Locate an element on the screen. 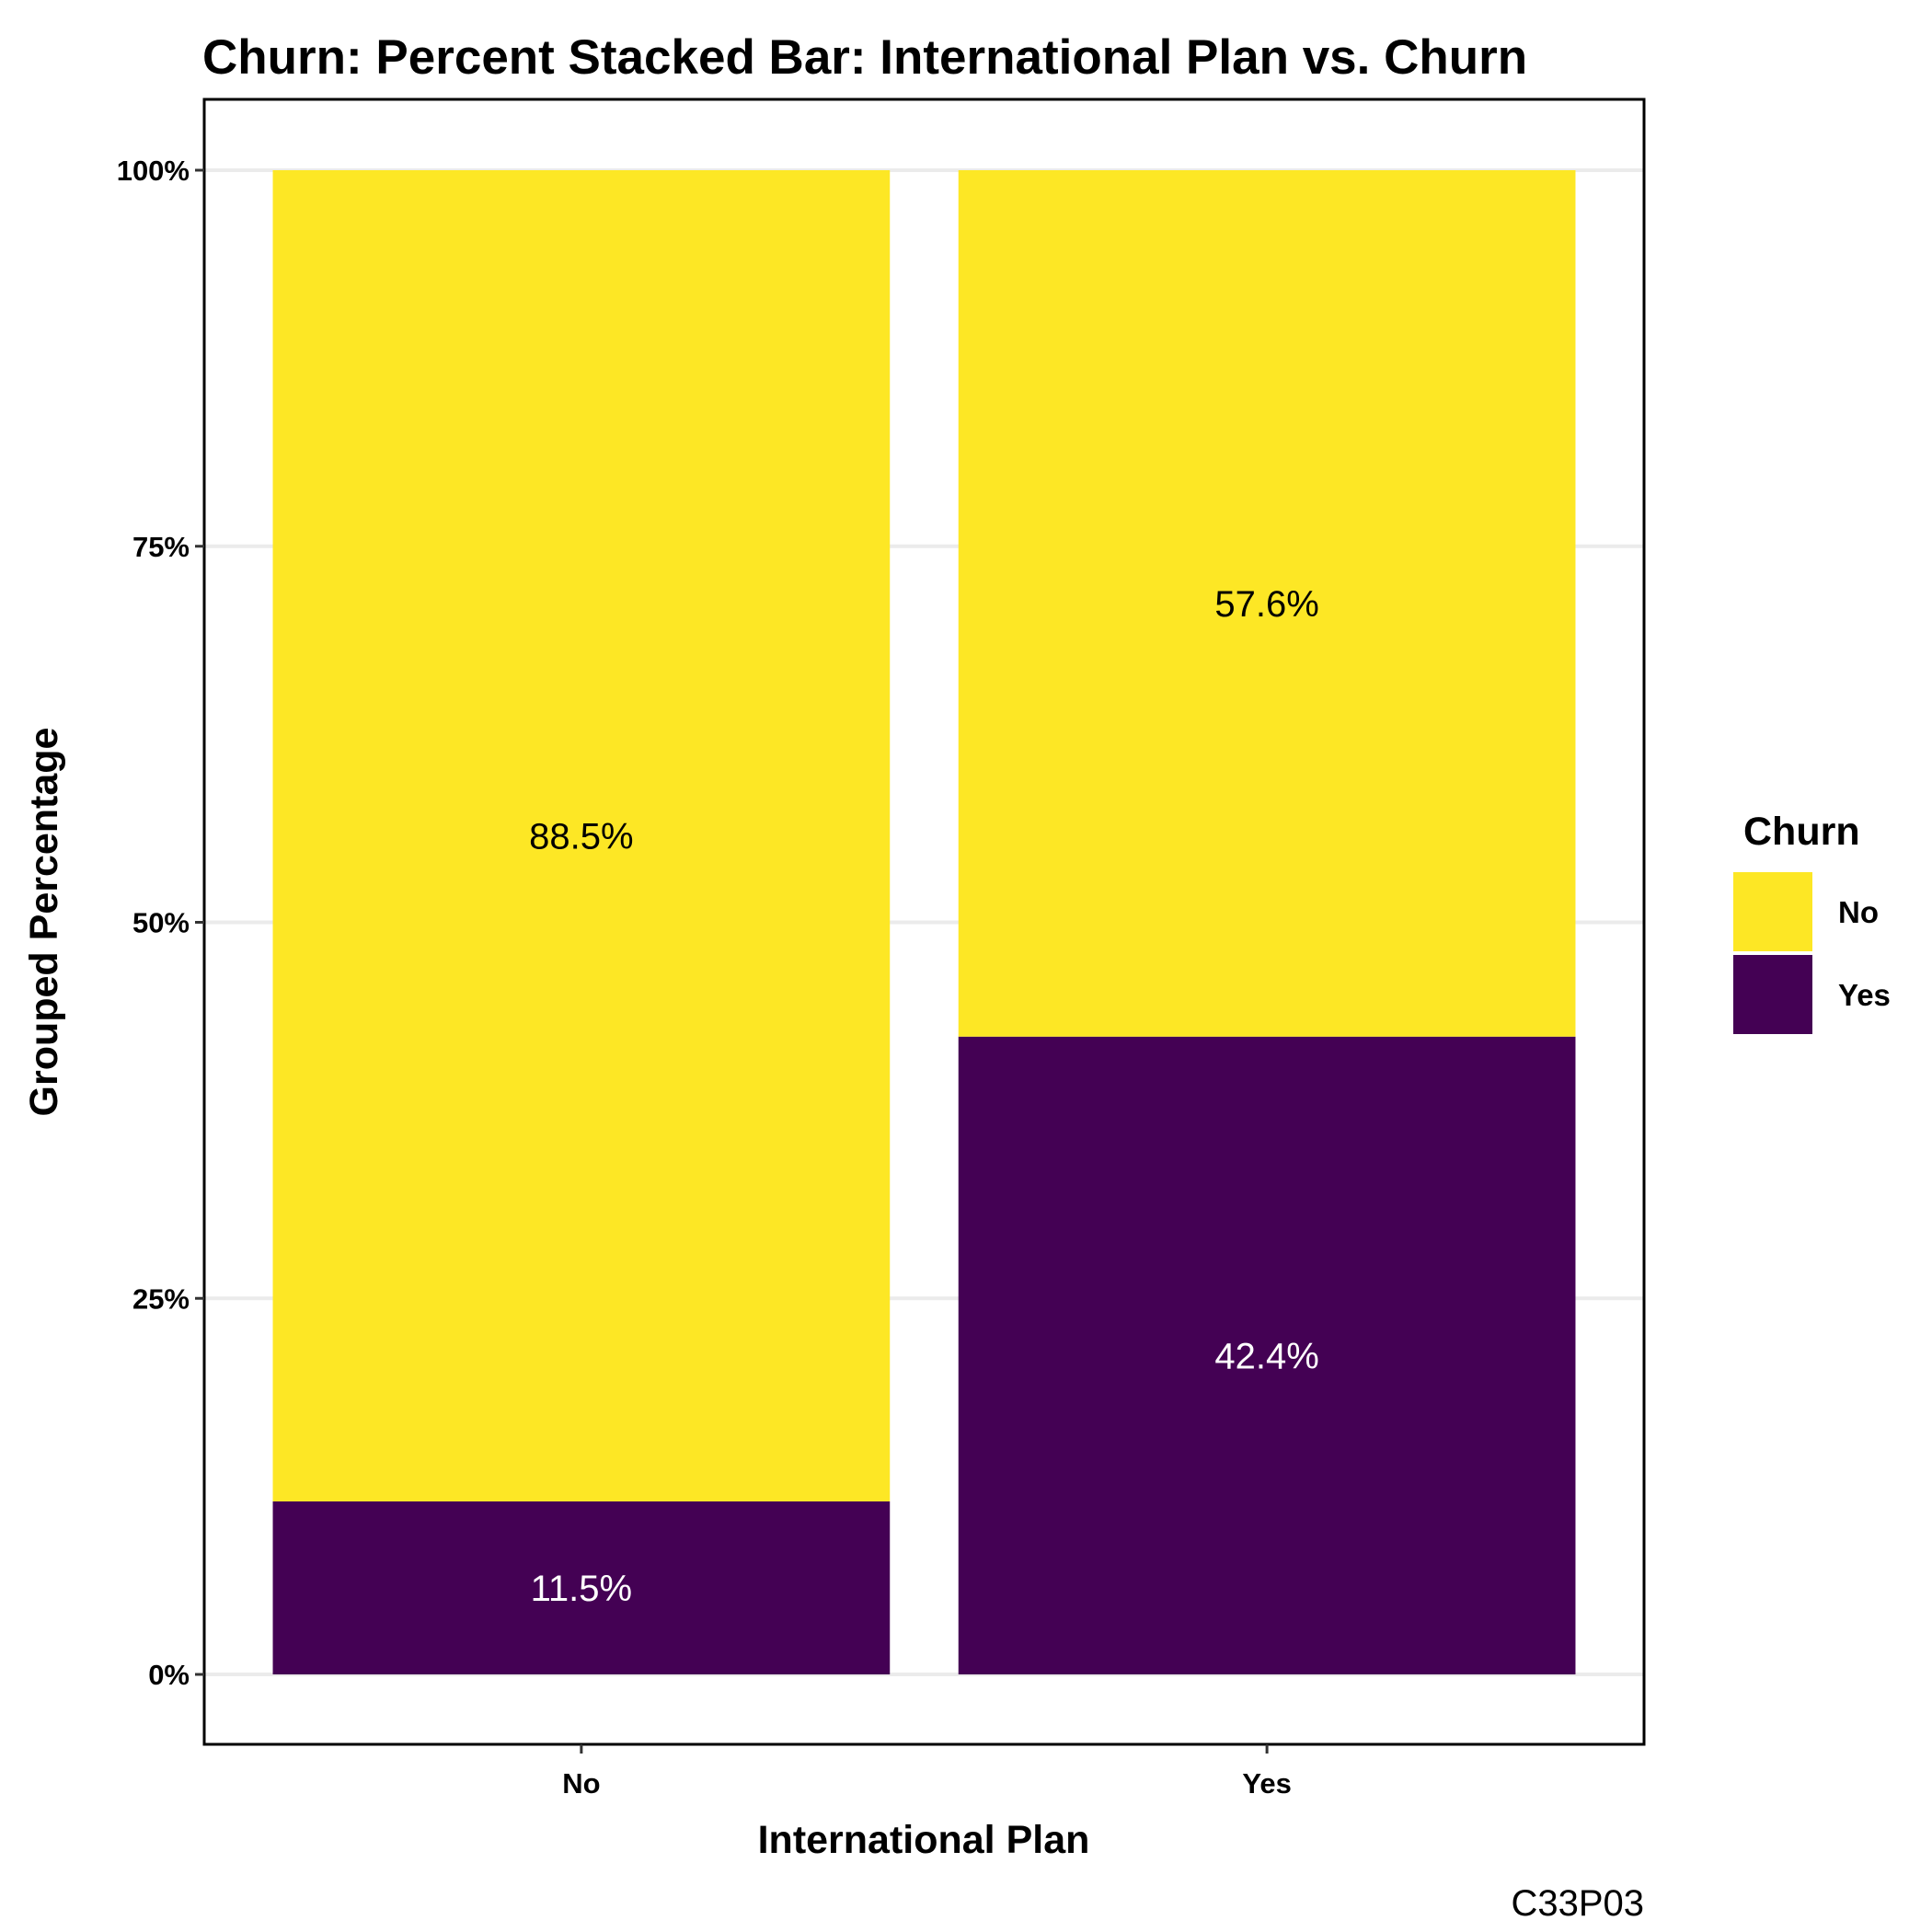 The width and height of the screenshot is (1932, 1932). y-tick-label: 50% is located at coordinates (161, 923).